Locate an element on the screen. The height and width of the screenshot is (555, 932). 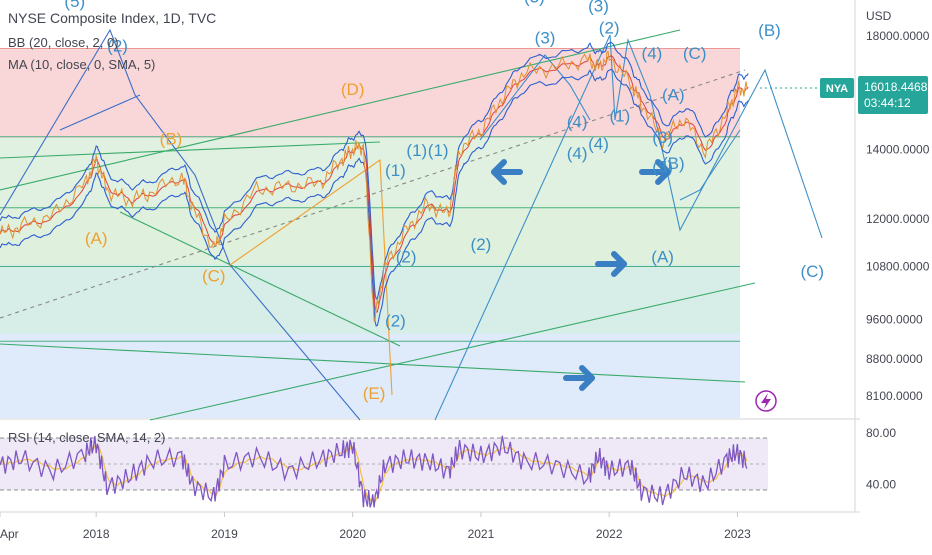
price-tick-label: 8800.0000 is located at coordinates (894, 359).